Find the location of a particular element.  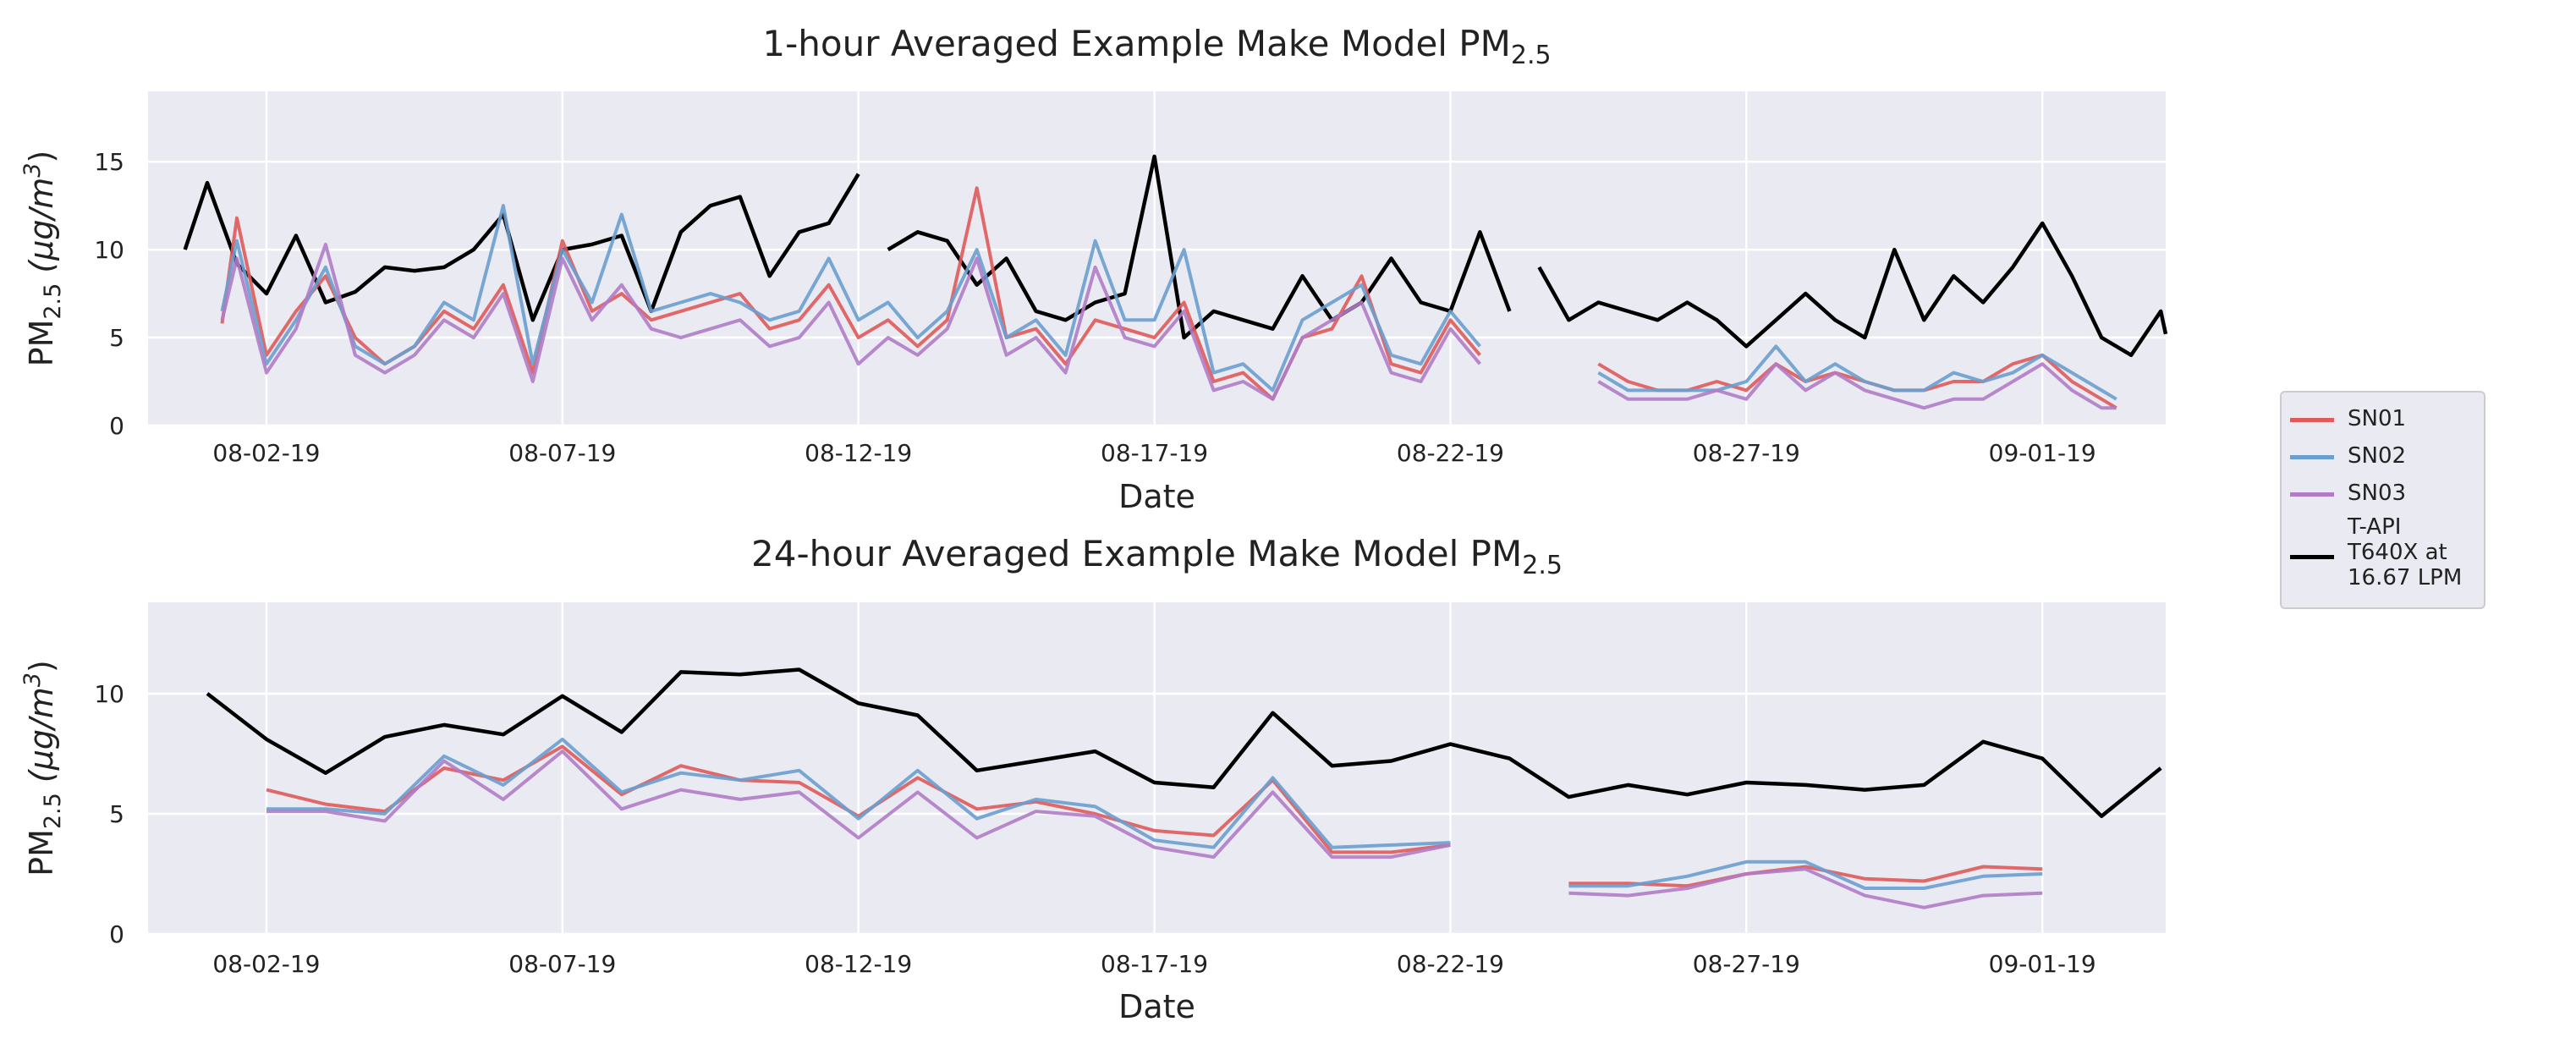

chart-legend: SN01 SN02 SN03 T-API T640X at 16.67 LPM is located at coordinates (2383, 500).